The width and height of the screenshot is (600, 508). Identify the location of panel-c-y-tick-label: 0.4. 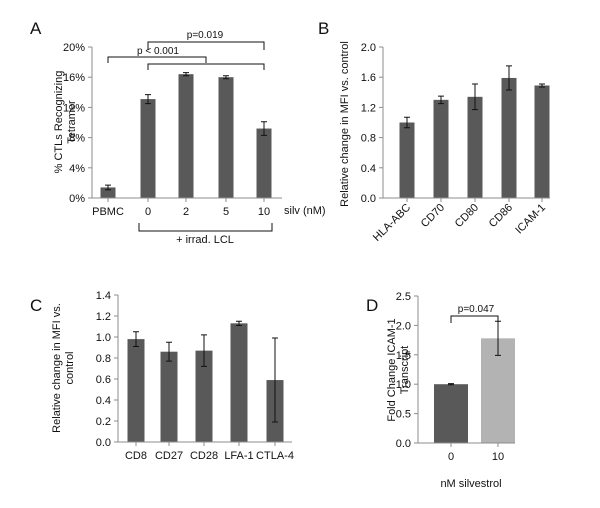
(103, 401).